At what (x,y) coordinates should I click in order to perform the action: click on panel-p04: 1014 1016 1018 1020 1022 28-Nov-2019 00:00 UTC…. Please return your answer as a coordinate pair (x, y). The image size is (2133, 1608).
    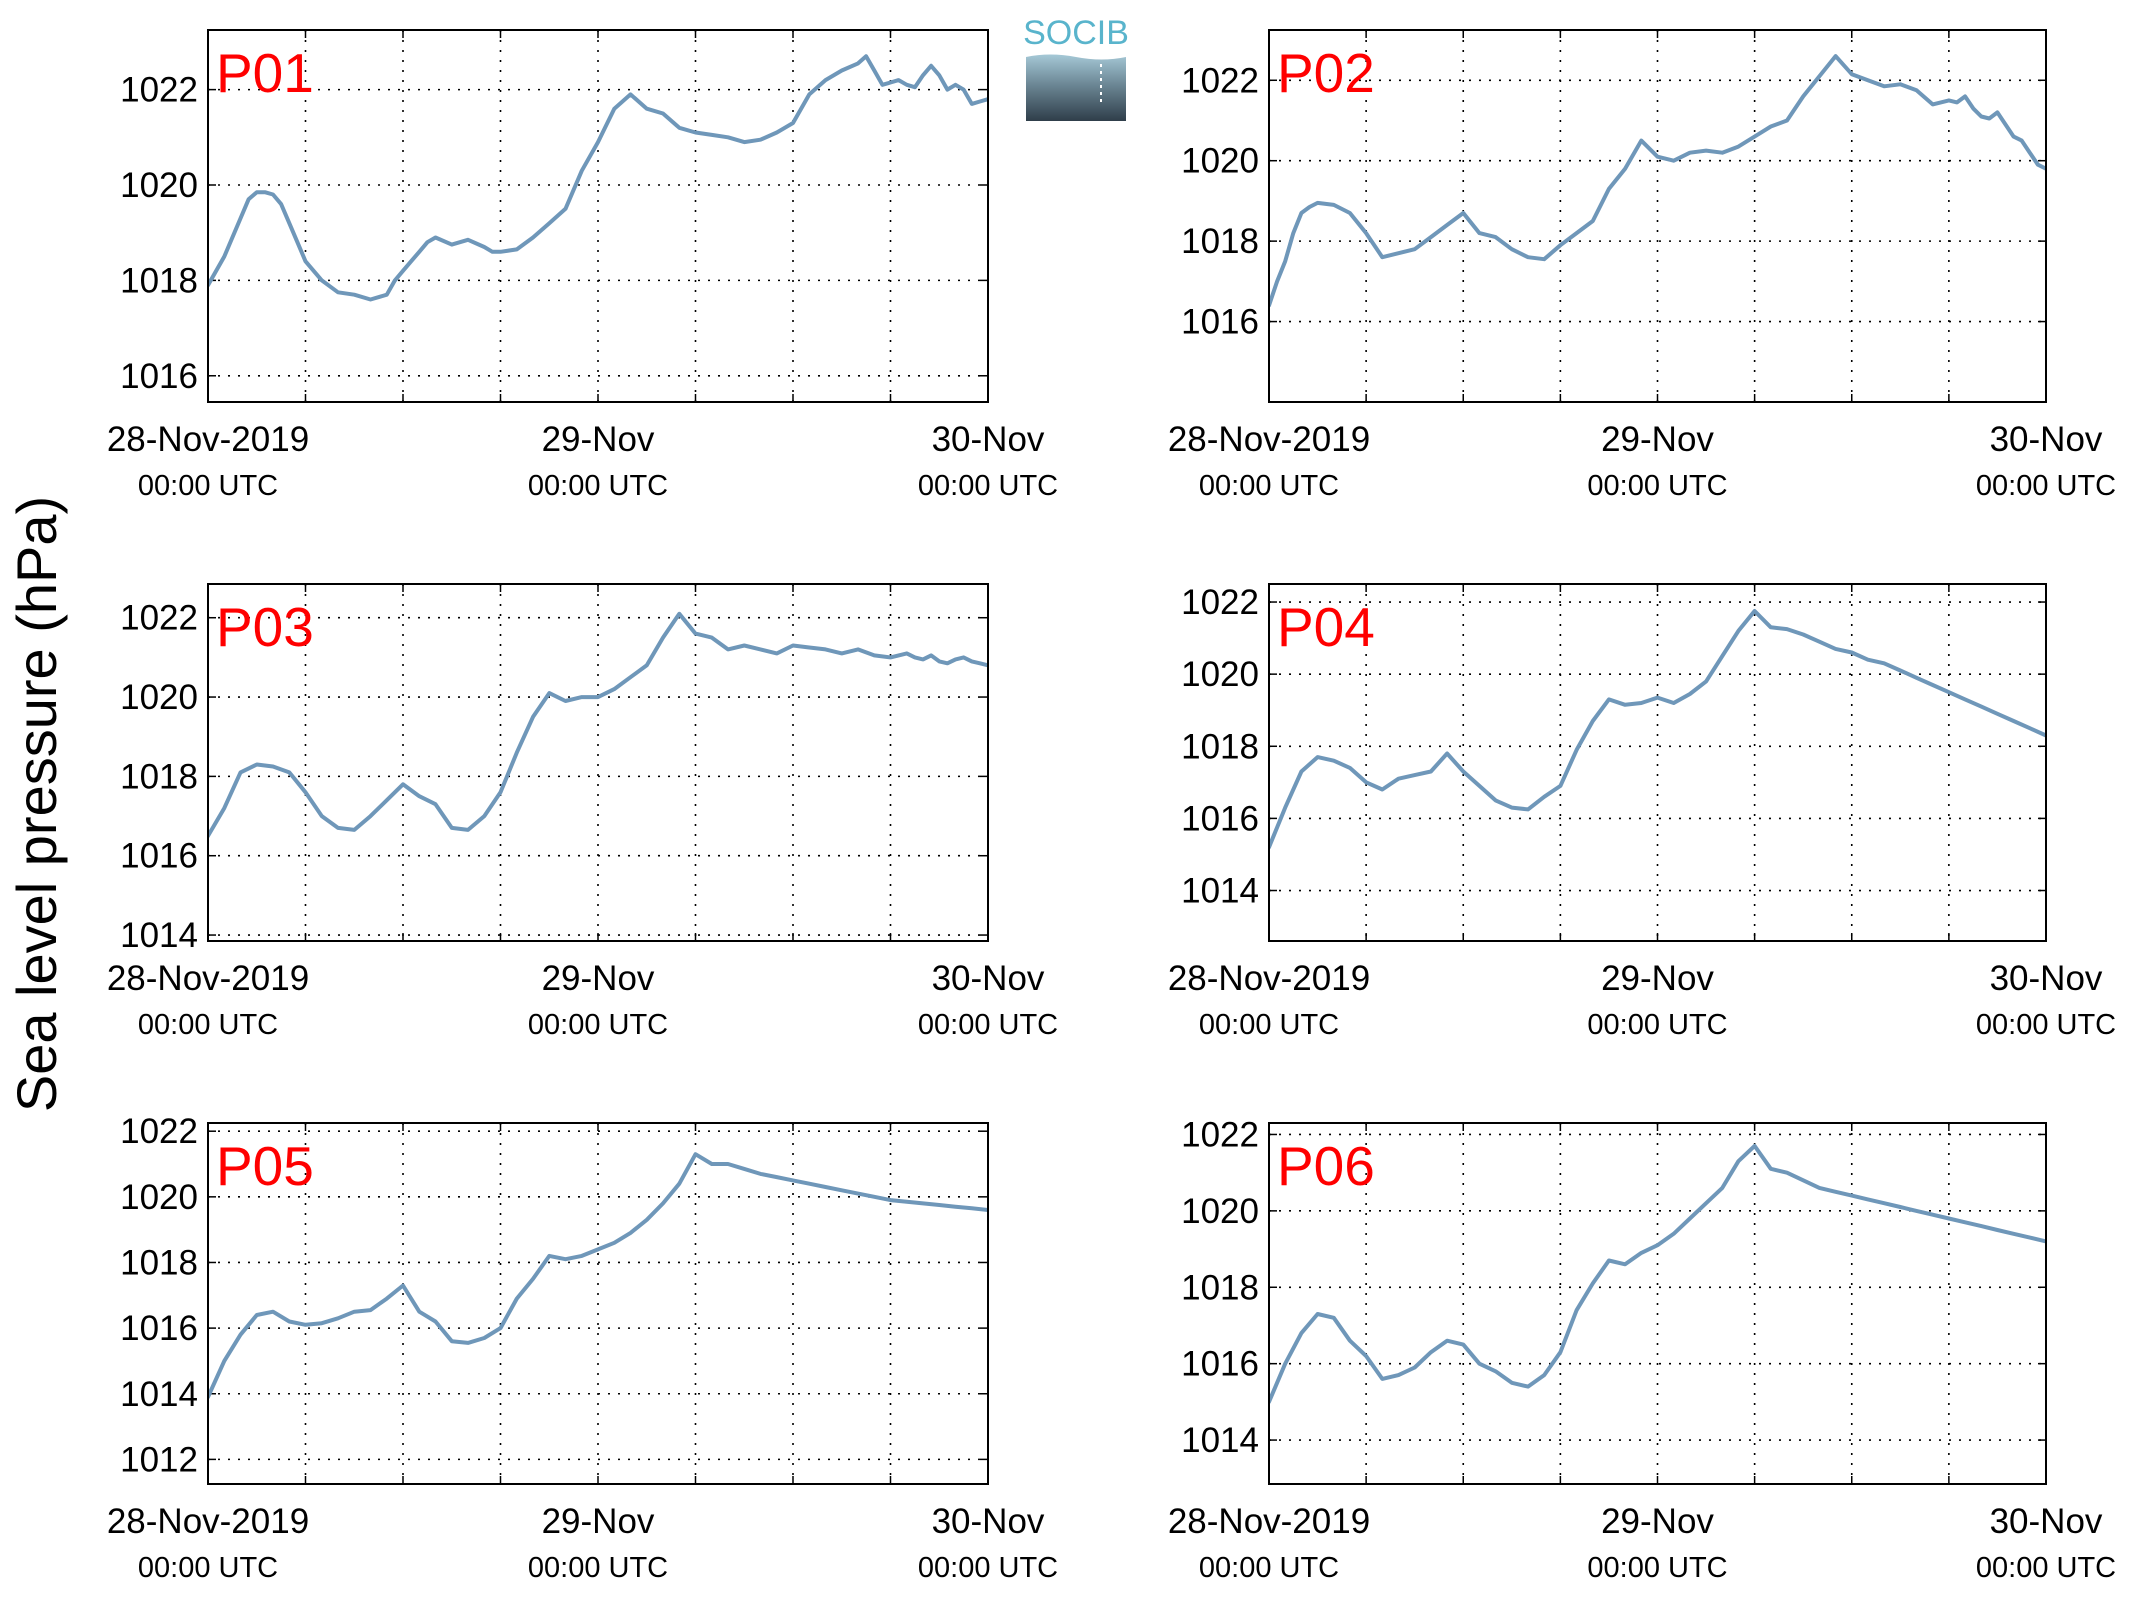
    Looking at the image, I should click on (1642, 812).